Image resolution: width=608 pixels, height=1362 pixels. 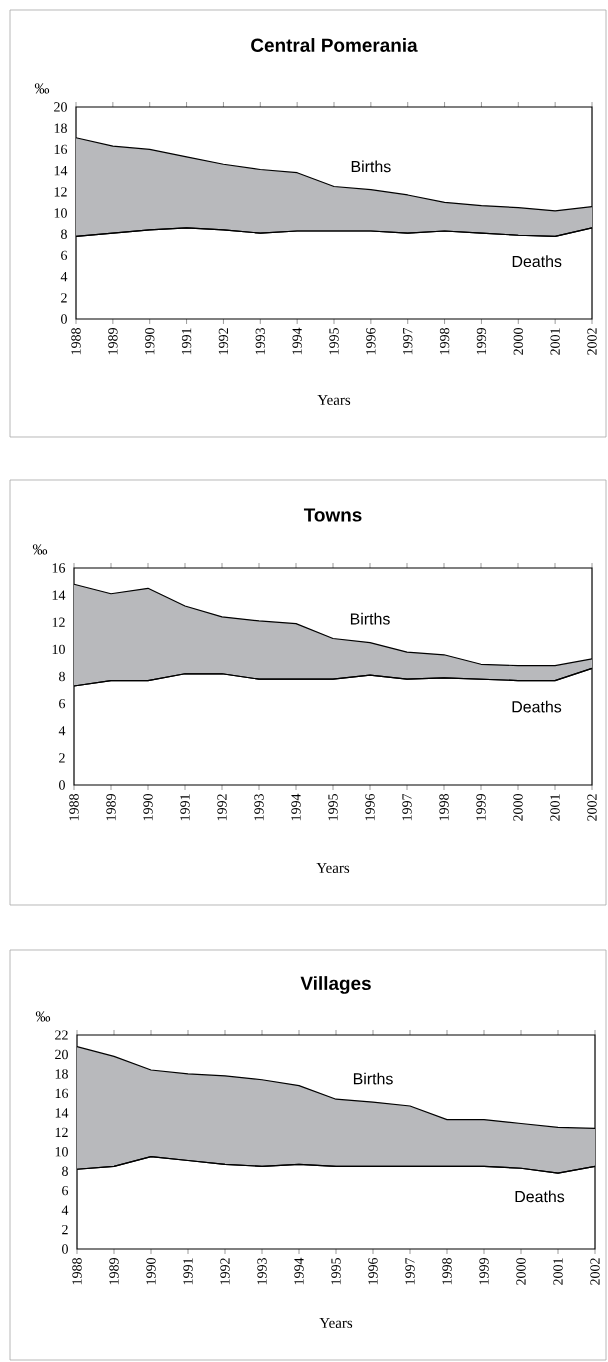 I want to click on y-tick-label: 22, so click(x=61, y=1035).